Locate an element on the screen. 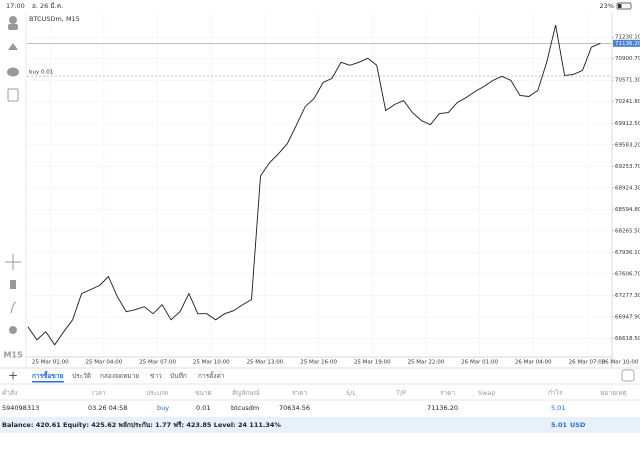 The image size is (640, 451). status-battery: 23% is located at coordinates (607, 6).